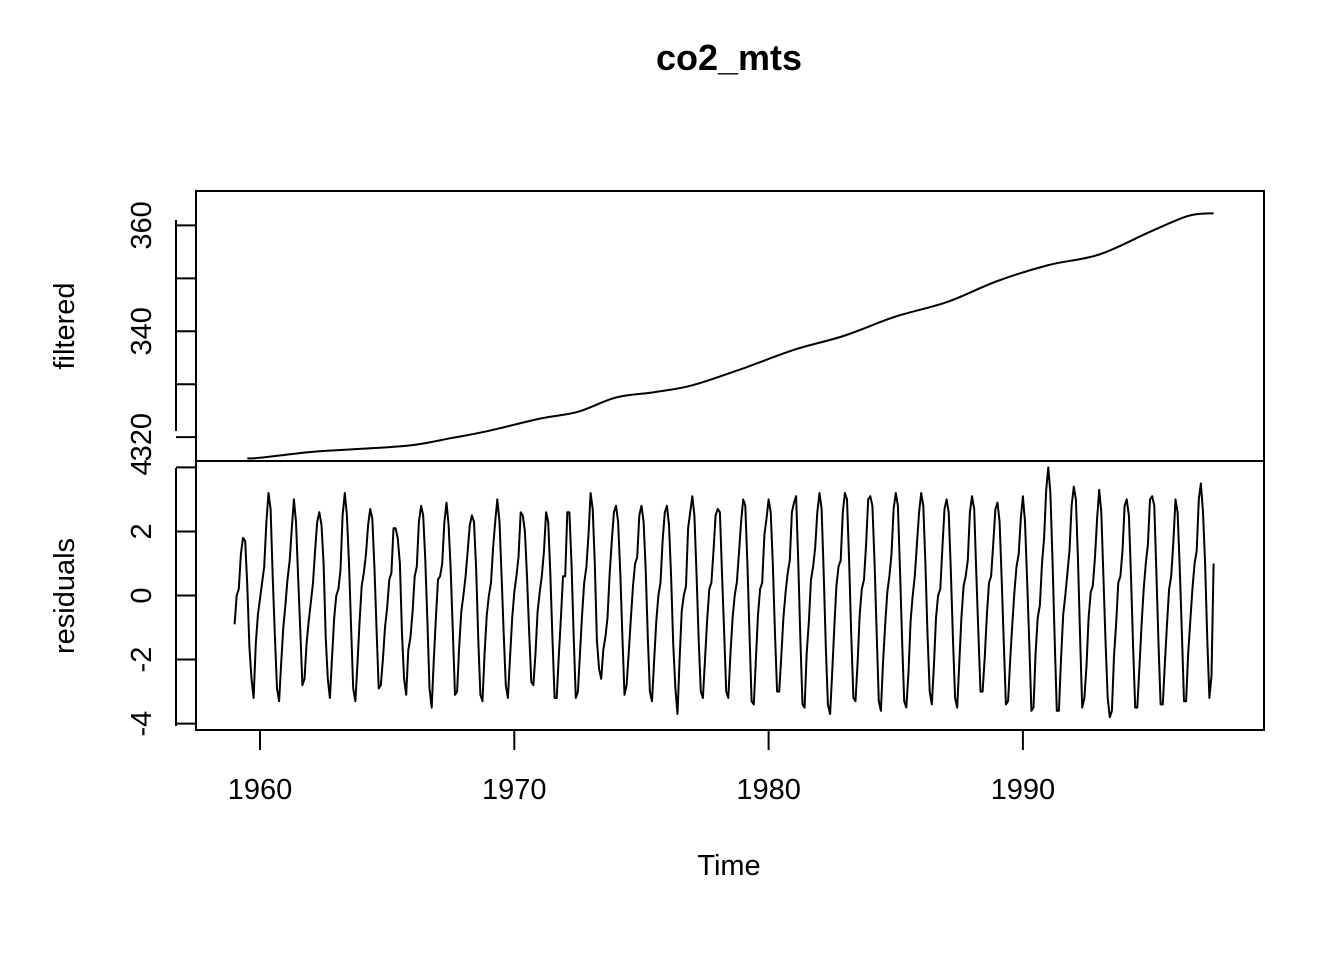 The height and width of the screenshot is (960, 1344). What do you see at coordinates (142, 467) in the screenshot?
I see `y-tick-label-residuals-4: 4` at bounding box center [142, 467].